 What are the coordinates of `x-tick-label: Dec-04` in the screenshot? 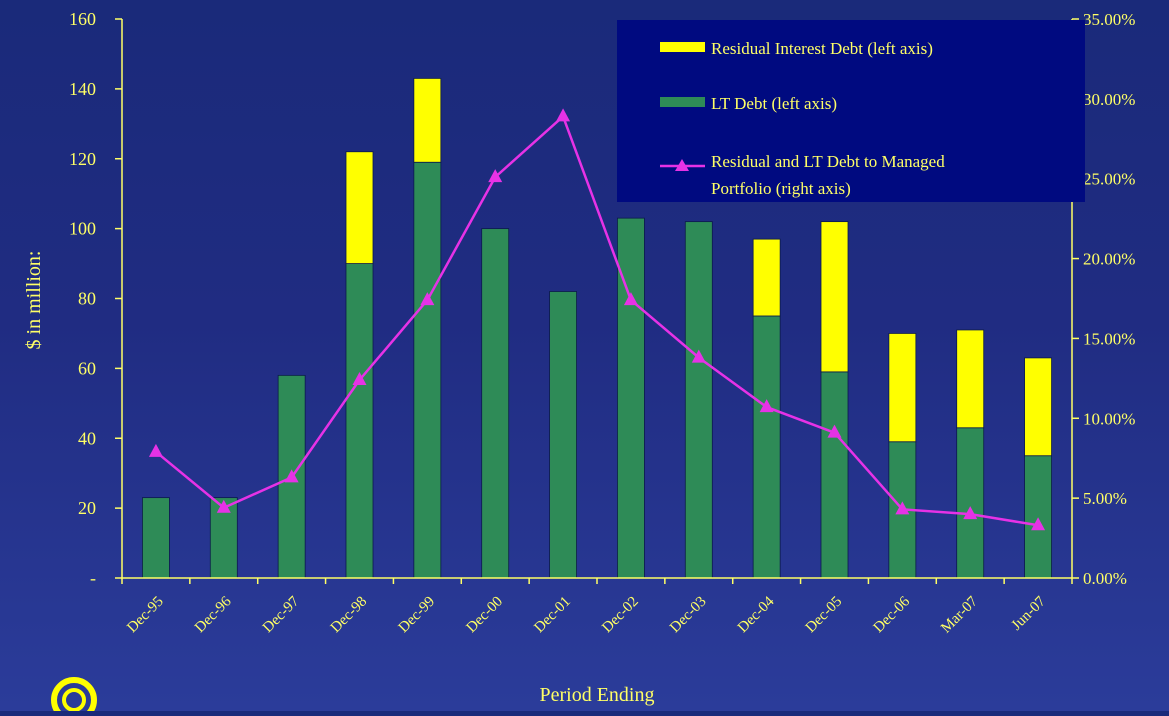 It's located at (756, 614).